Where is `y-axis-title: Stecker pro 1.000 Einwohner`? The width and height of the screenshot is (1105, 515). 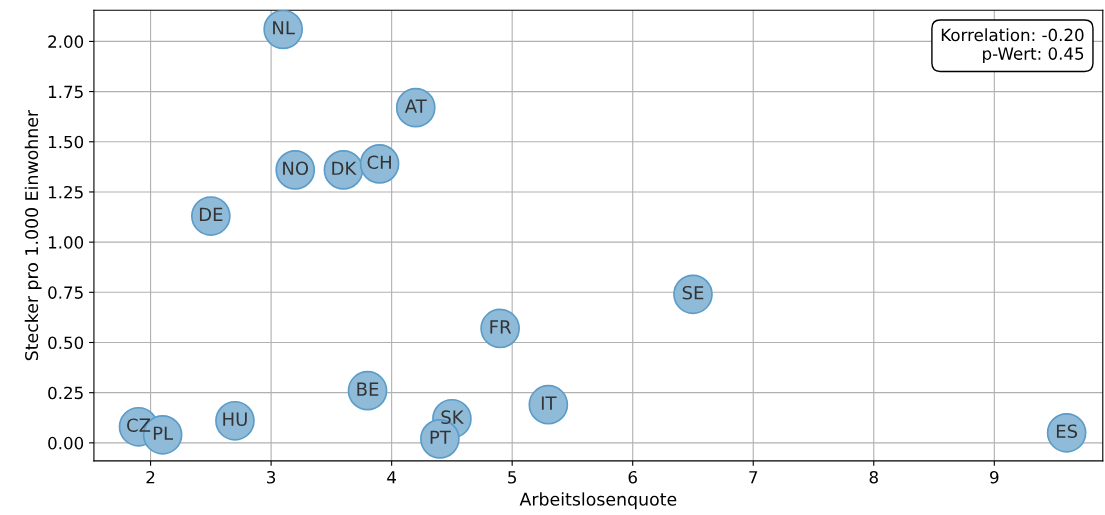
y-axis-title: Stecker pro 1.000 Einwohner is located at coordinates (33, 235).